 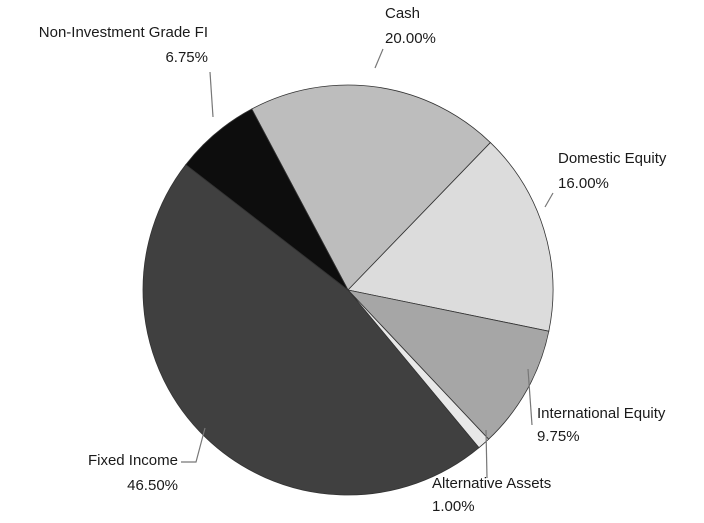 What do you see at coordinates (601, 413) in the screenshot?
I see `slice-label: International Equity` at bounding box center [601, 413].